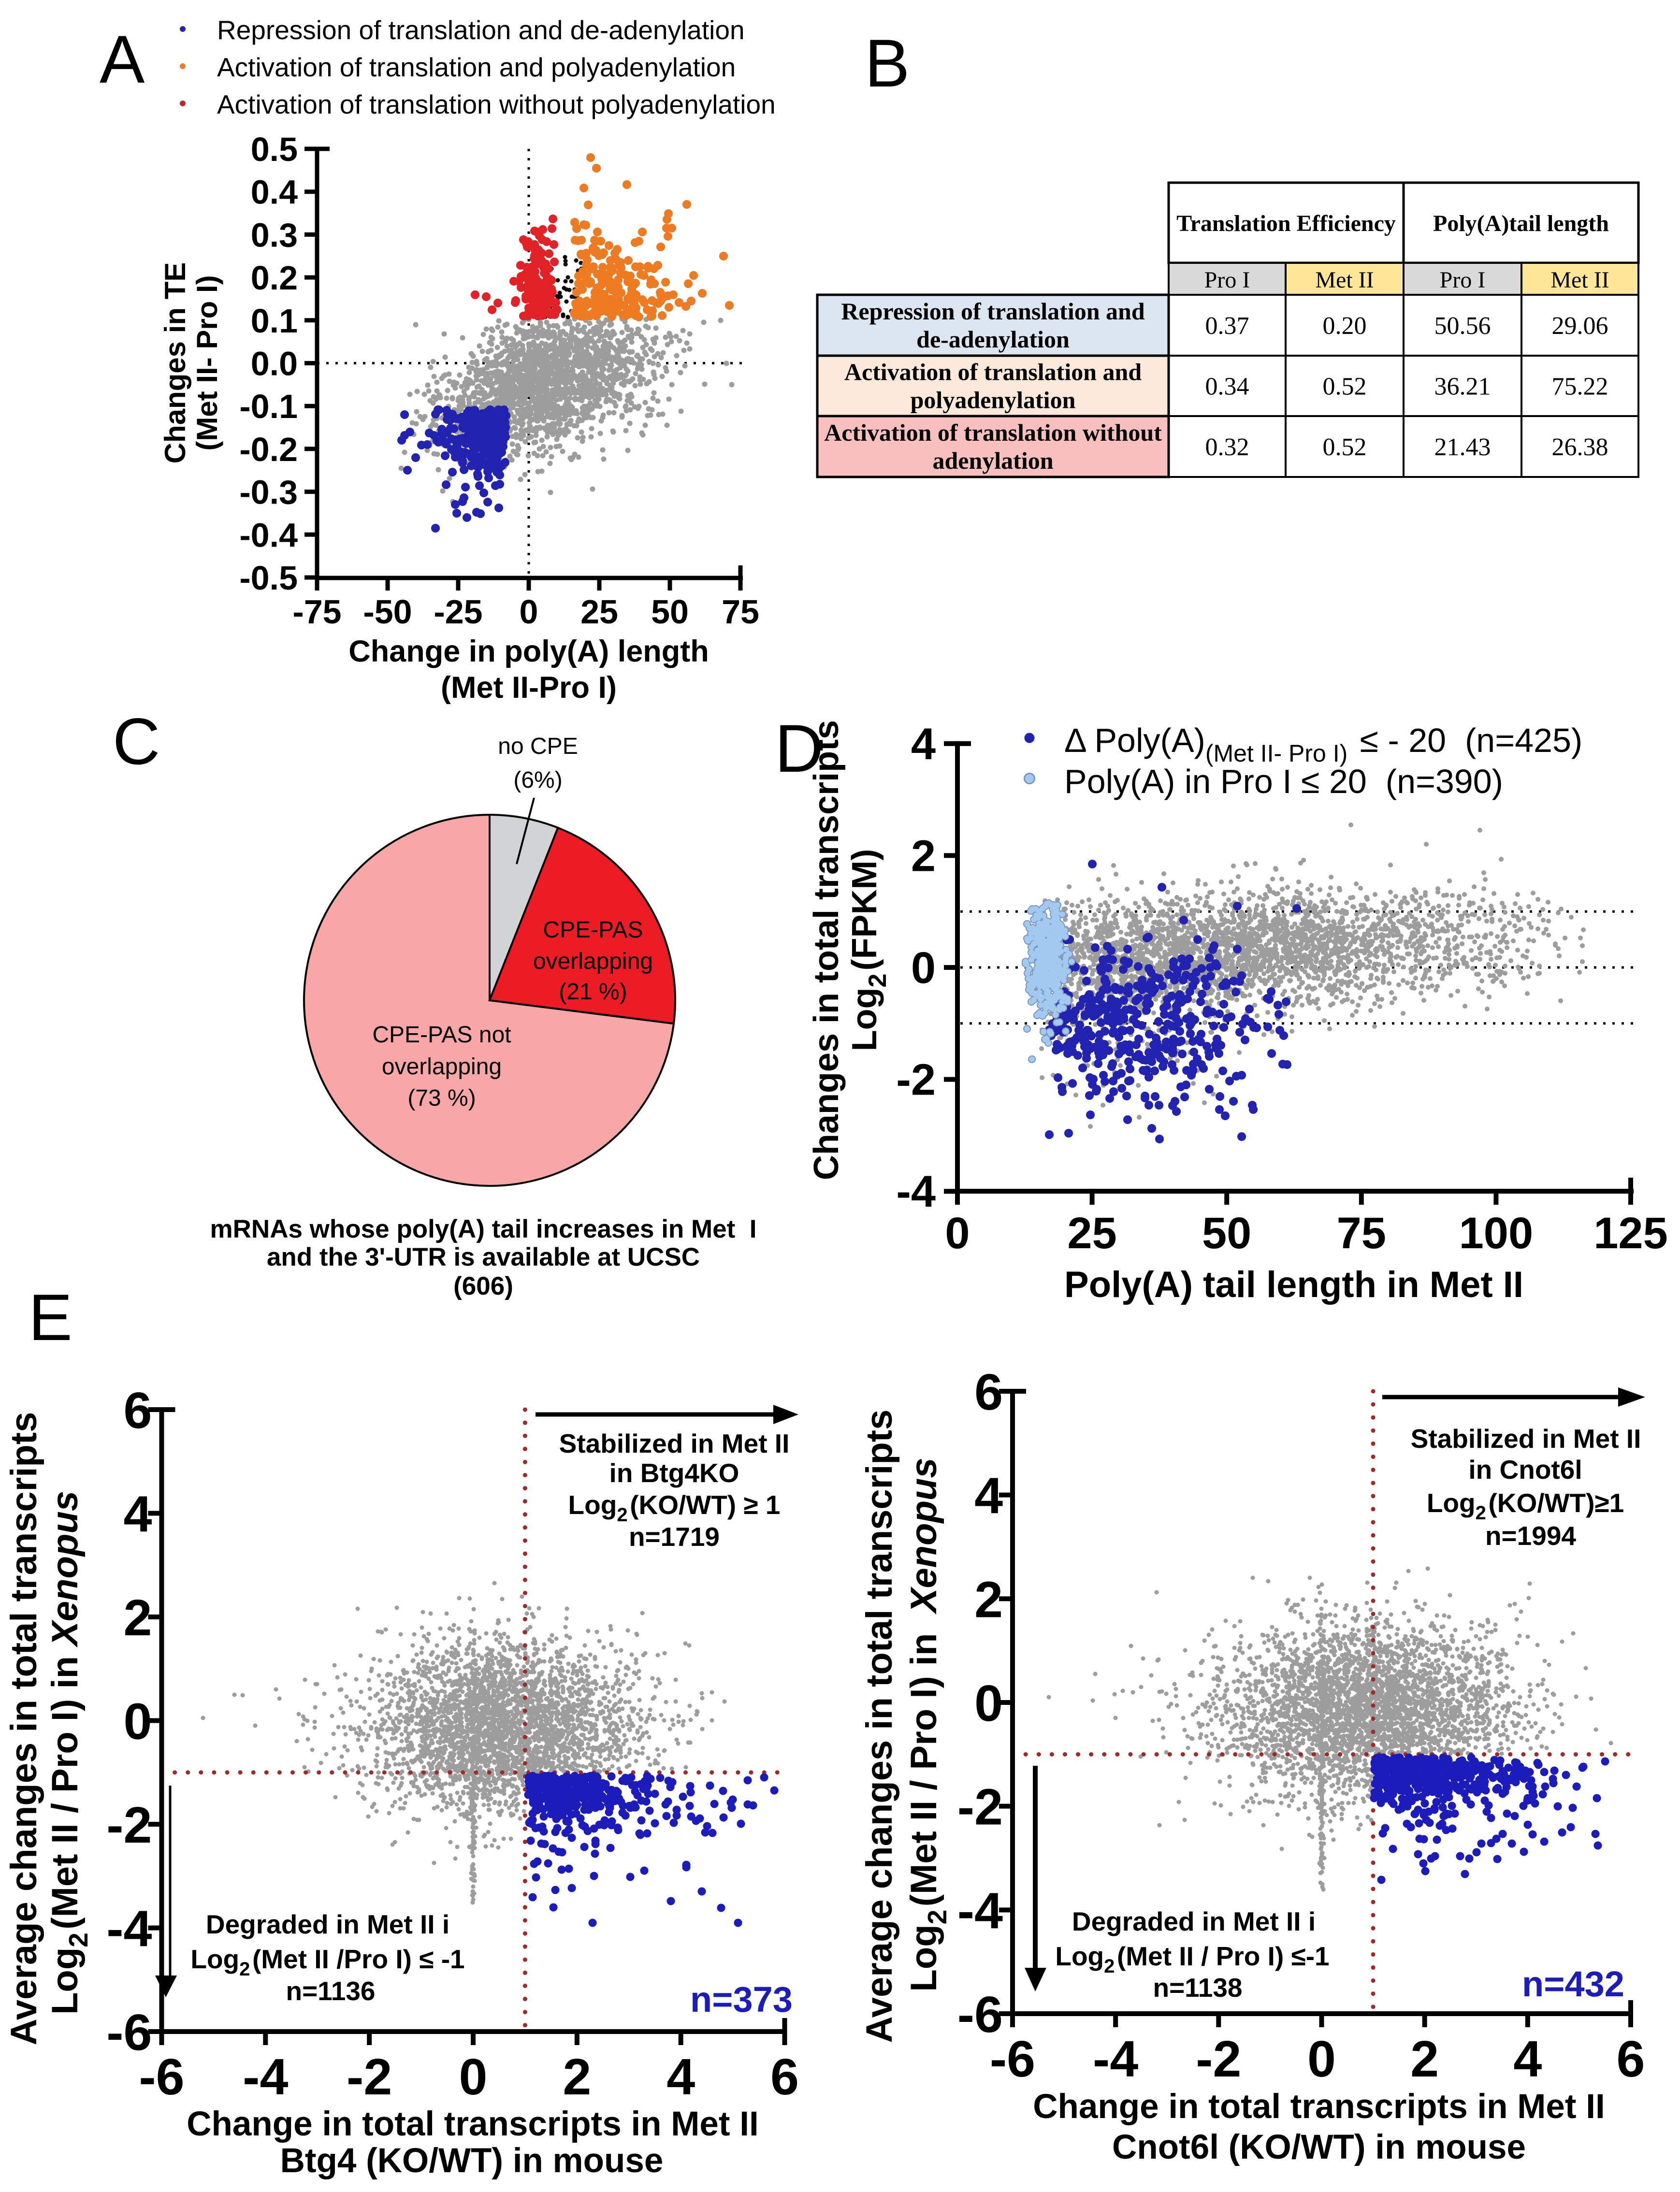 This screenshot has width=1680, height=2192. I want to click on svg-text: Activation of translation and, so click(993, 372).